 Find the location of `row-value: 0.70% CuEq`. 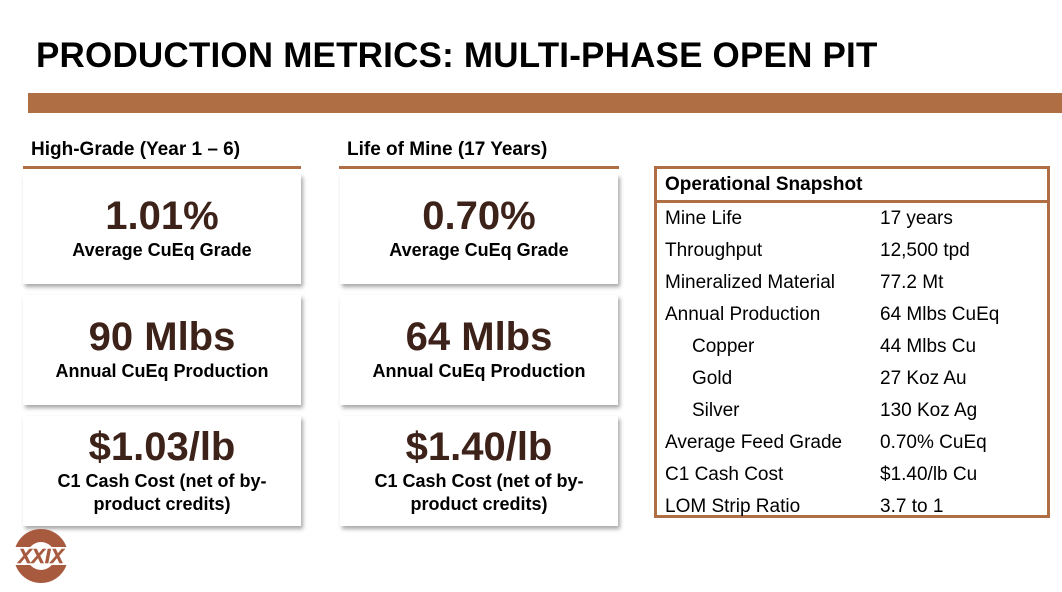

row-value: 0.70% CuEq is located at coordinates (933, 442).